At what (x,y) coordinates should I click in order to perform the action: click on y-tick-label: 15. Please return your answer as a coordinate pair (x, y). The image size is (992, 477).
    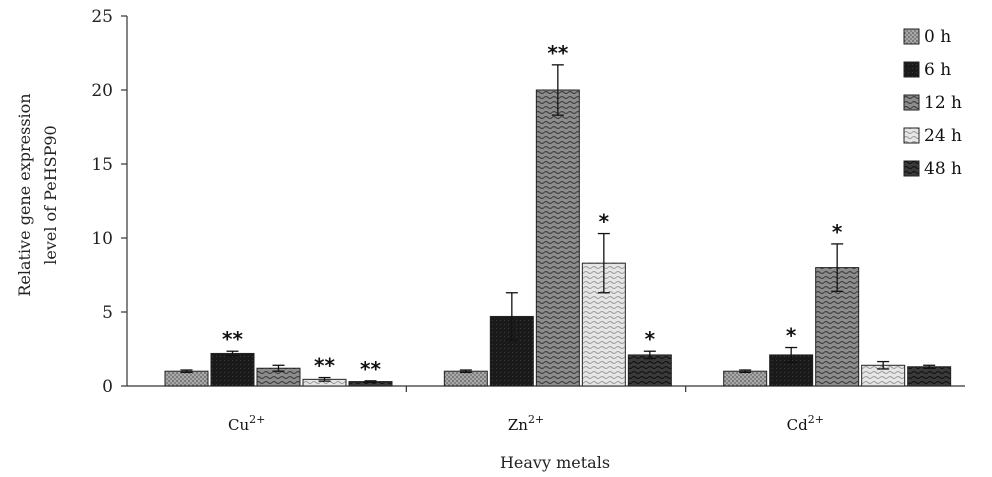
    Looking at the image, I should click on (102, 165).